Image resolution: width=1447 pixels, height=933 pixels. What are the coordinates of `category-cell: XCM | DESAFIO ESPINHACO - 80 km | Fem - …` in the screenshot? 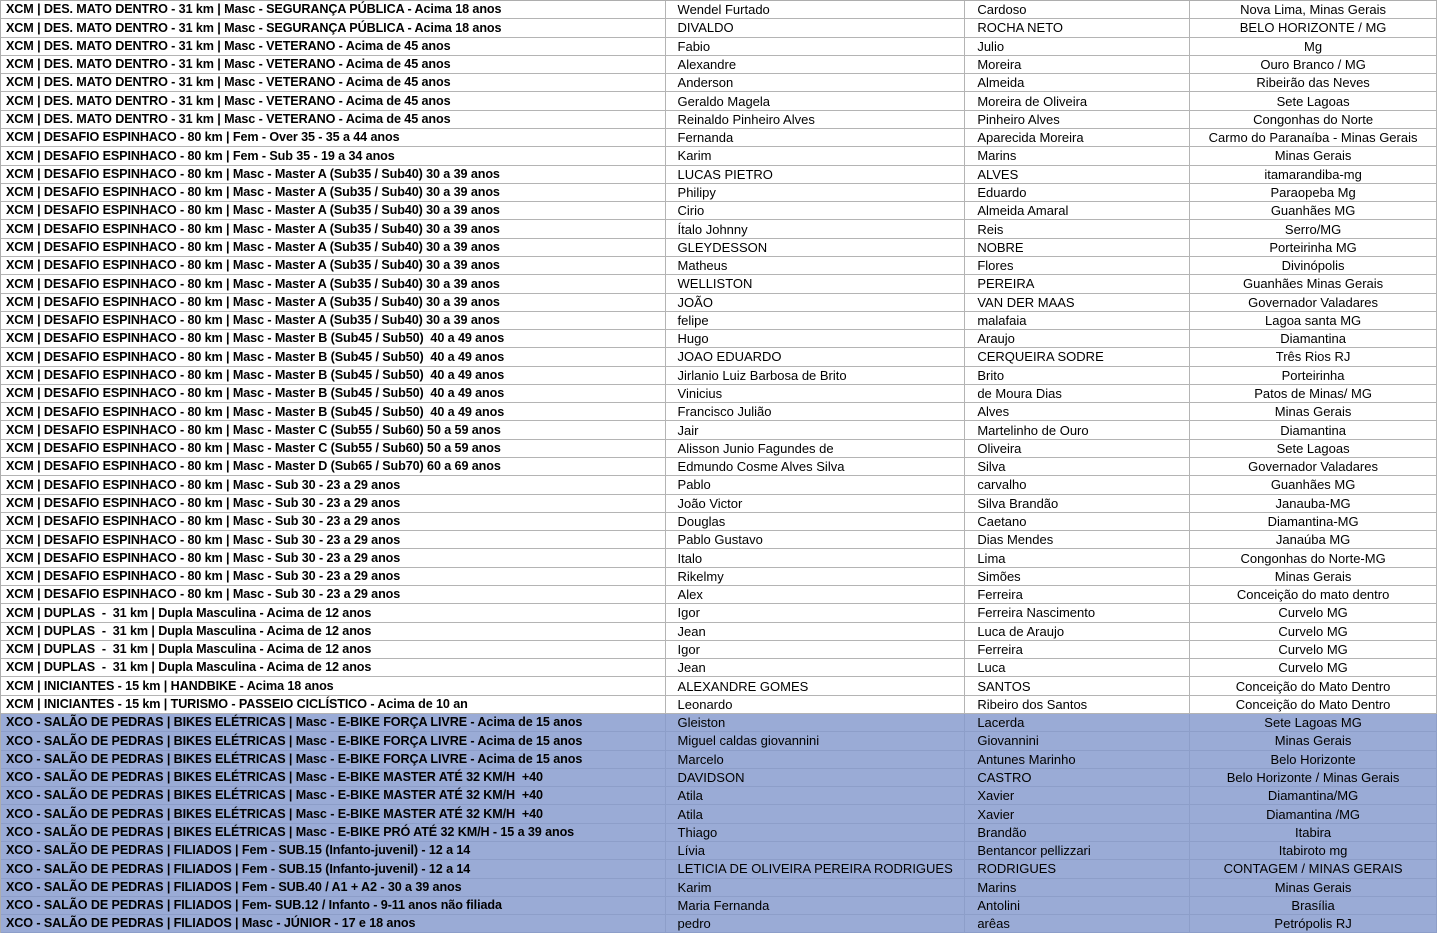 It's located at (333, 156).